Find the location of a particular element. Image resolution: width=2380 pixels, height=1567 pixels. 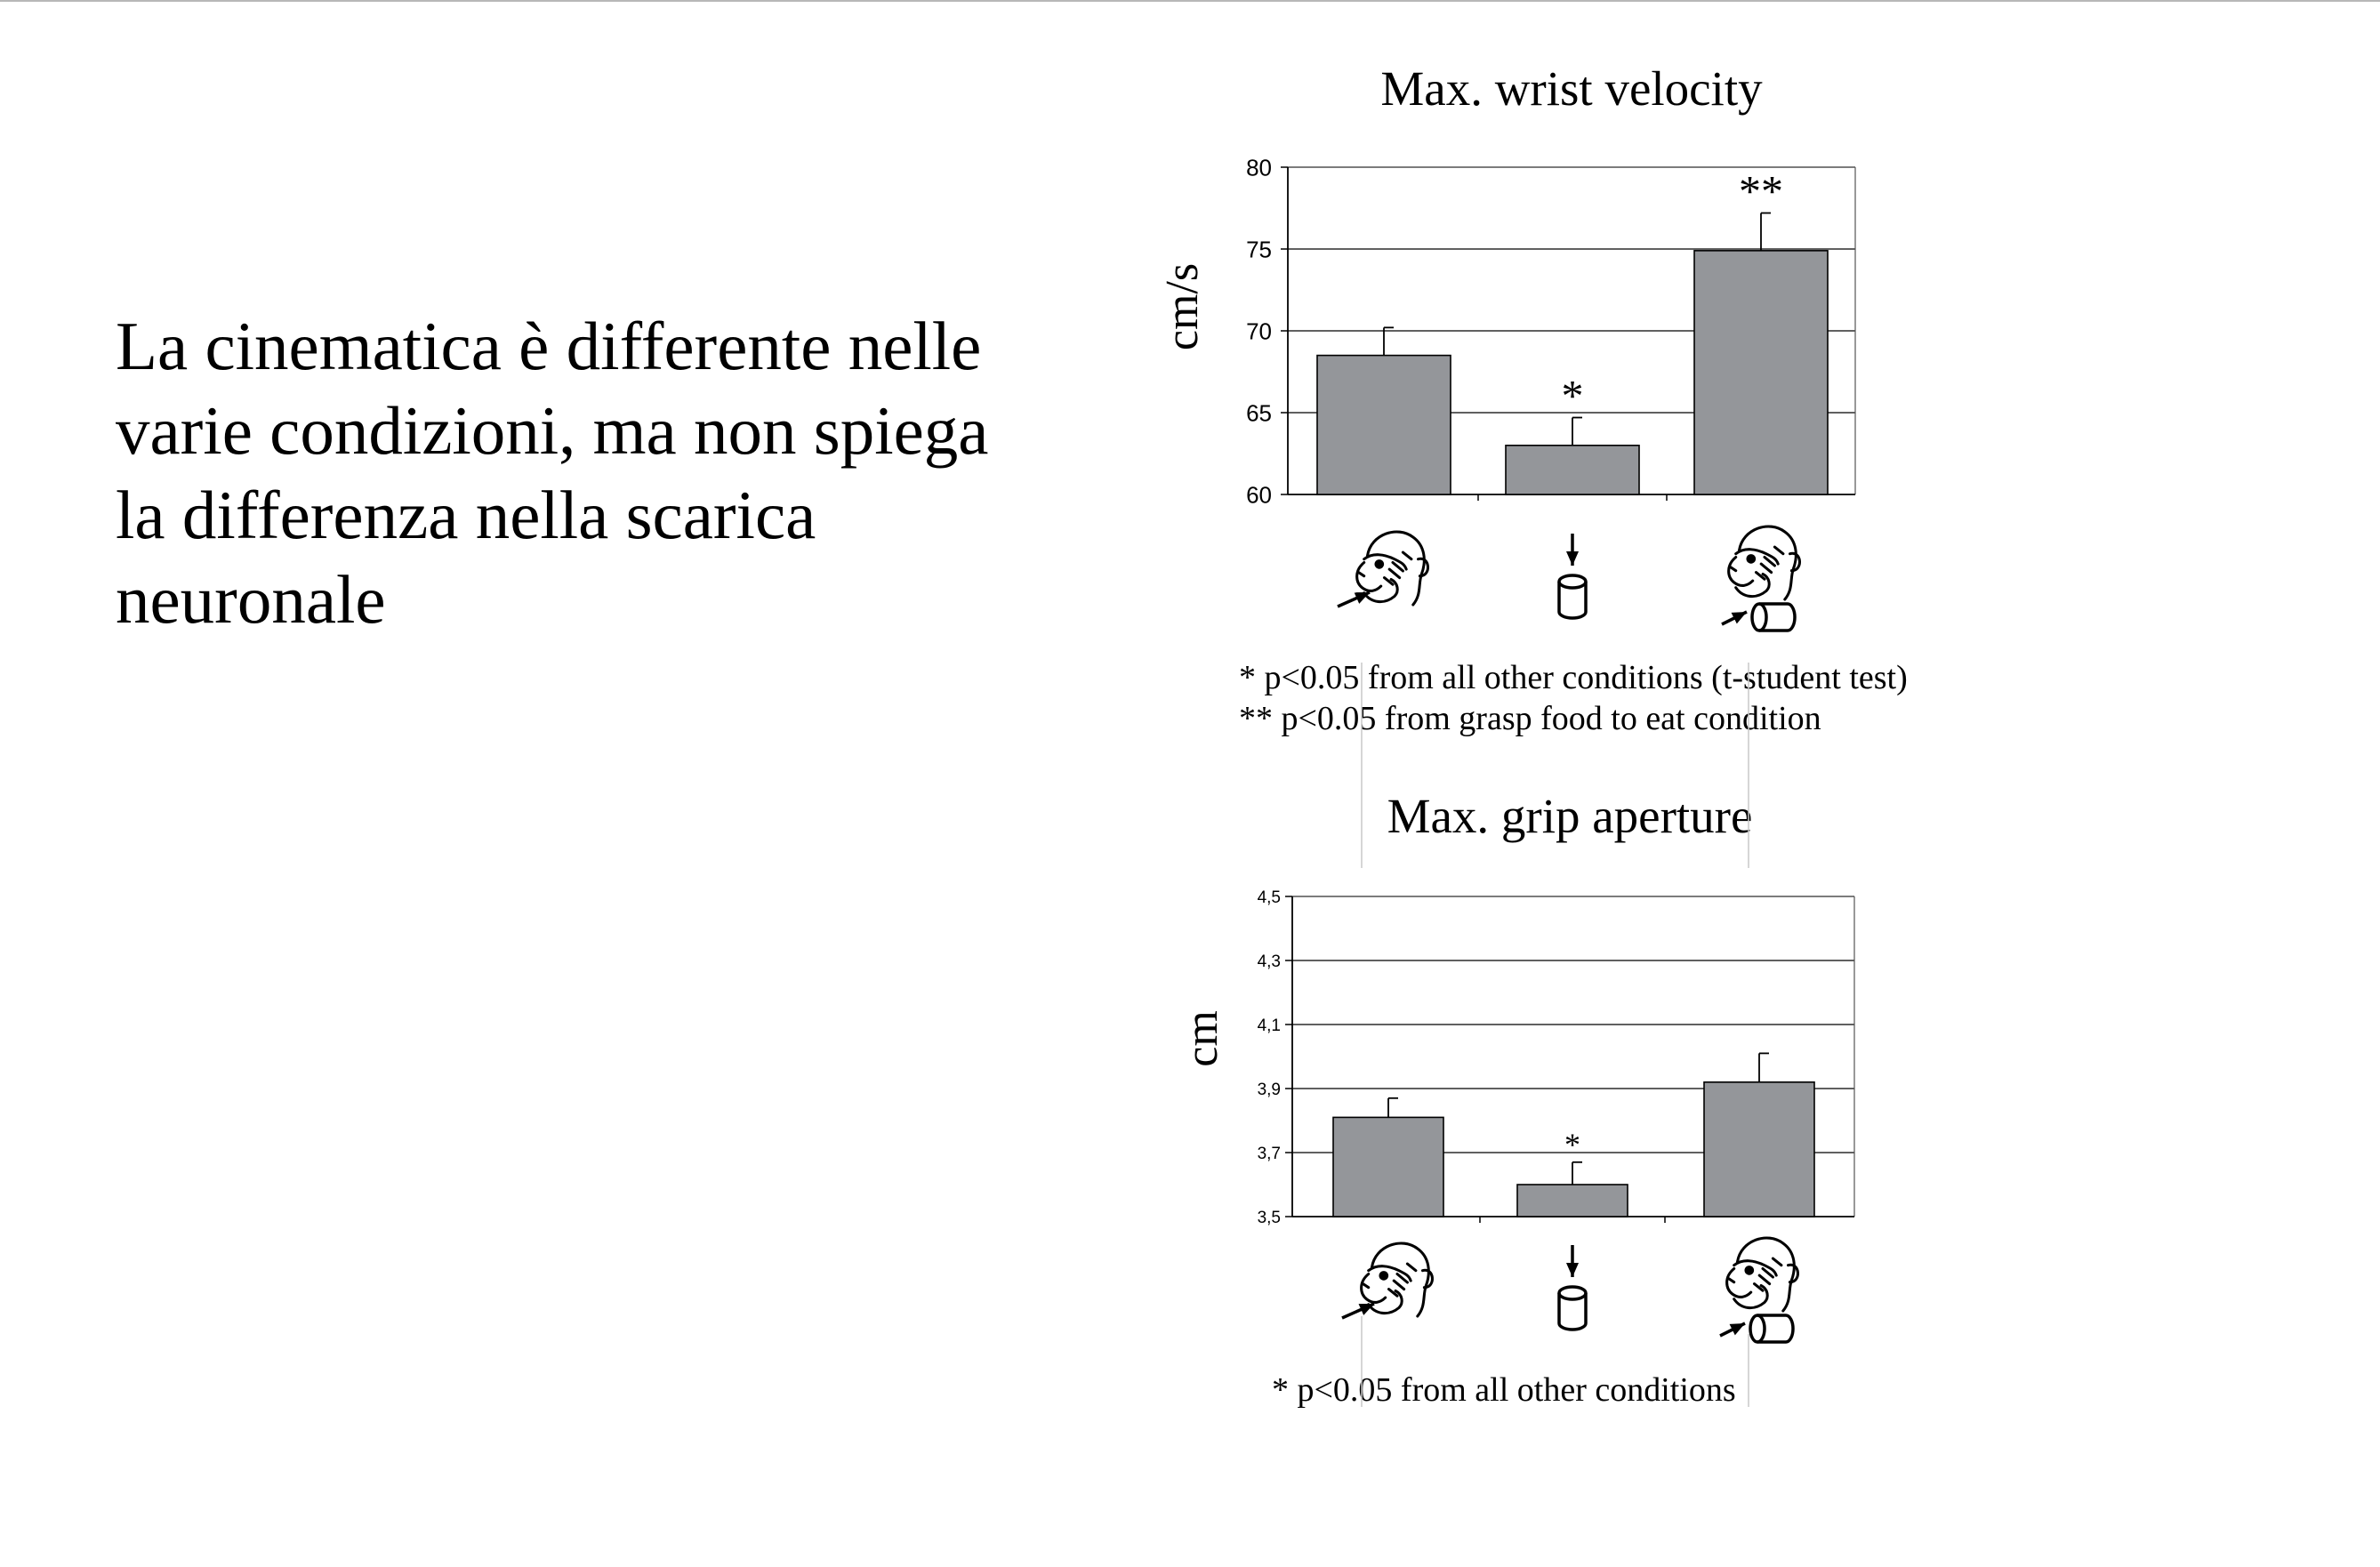

y-tick-label: 3,9 is located at coordinates (1269, 1090).